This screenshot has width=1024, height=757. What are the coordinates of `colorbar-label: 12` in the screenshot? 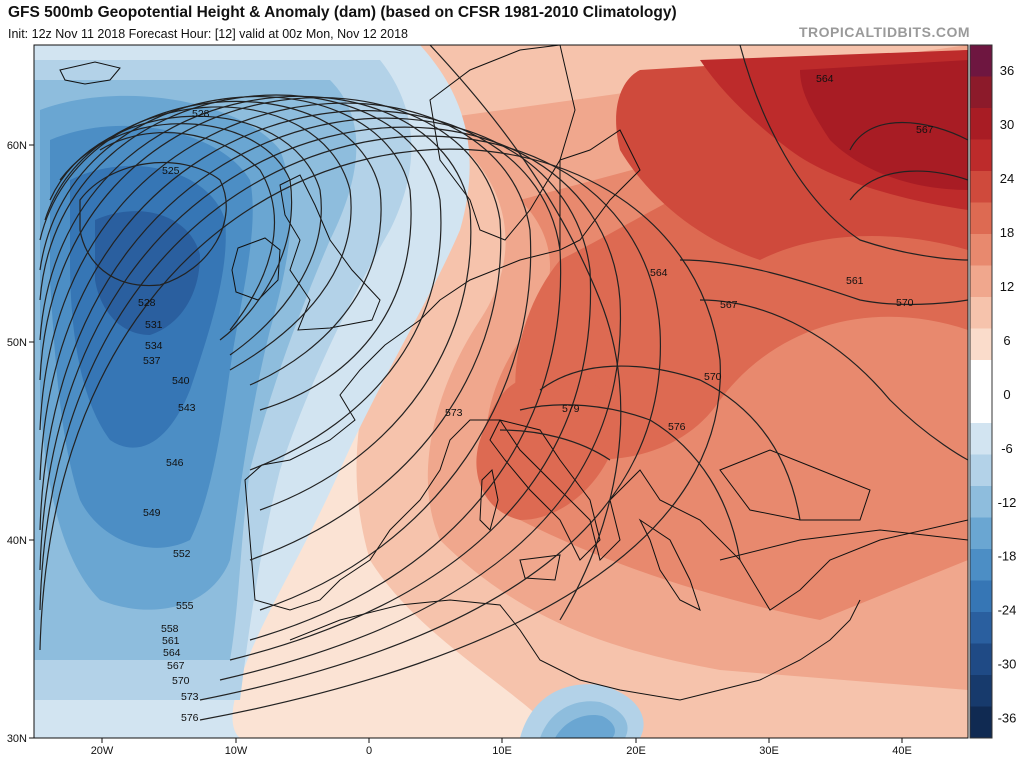 It's located at (1007, 286).